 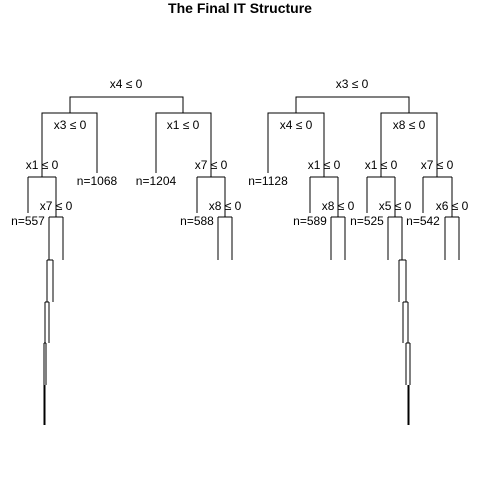 I want to click on split-label-x3-root: x3 ≤ 0, so click(x=352, y=84).